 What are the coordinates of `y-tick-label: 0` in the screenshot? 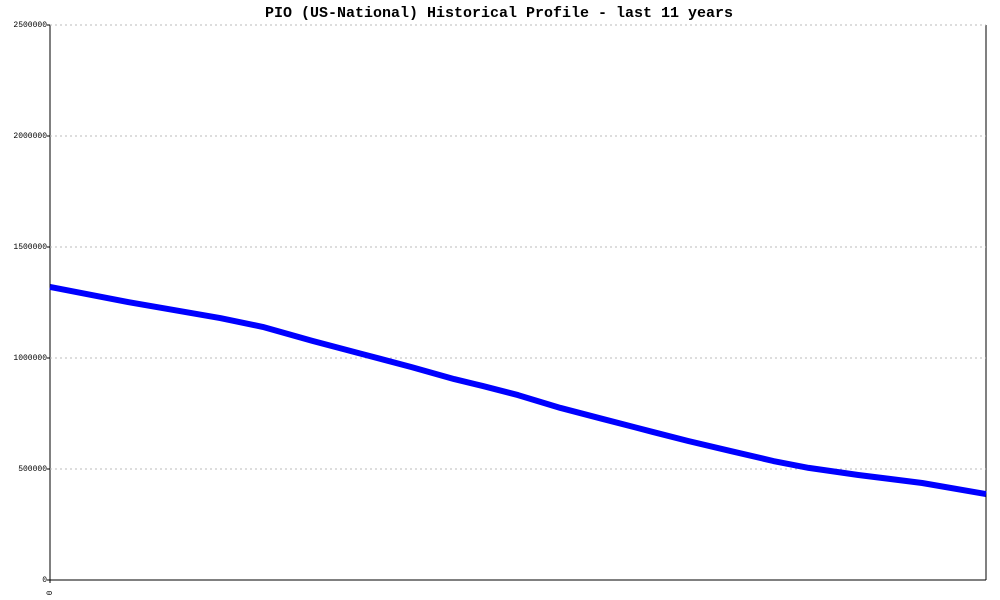 It's located at (44, 580).